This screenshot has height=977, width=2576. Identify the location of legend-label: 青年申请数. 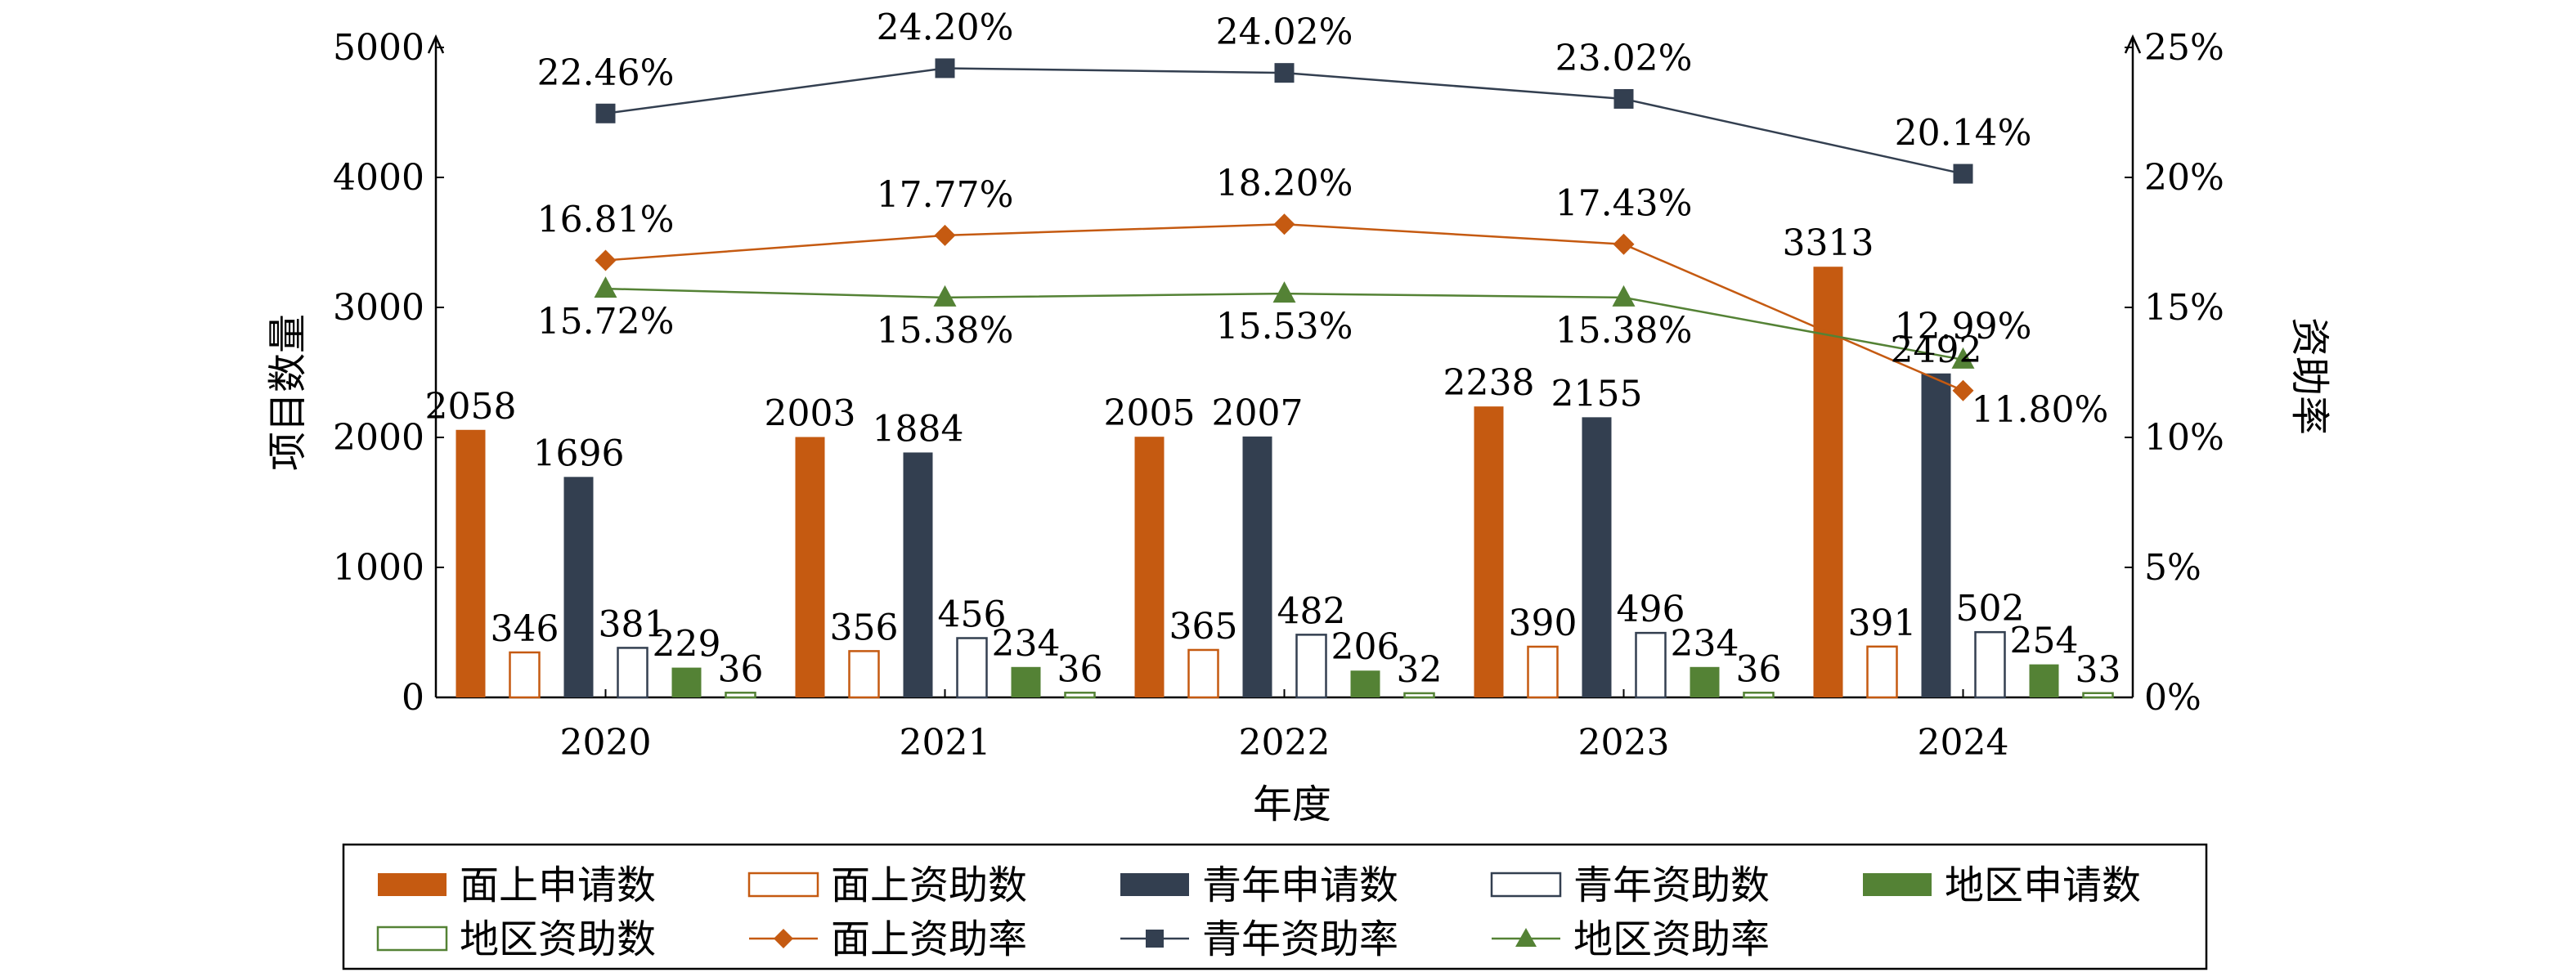
(1300, 885).